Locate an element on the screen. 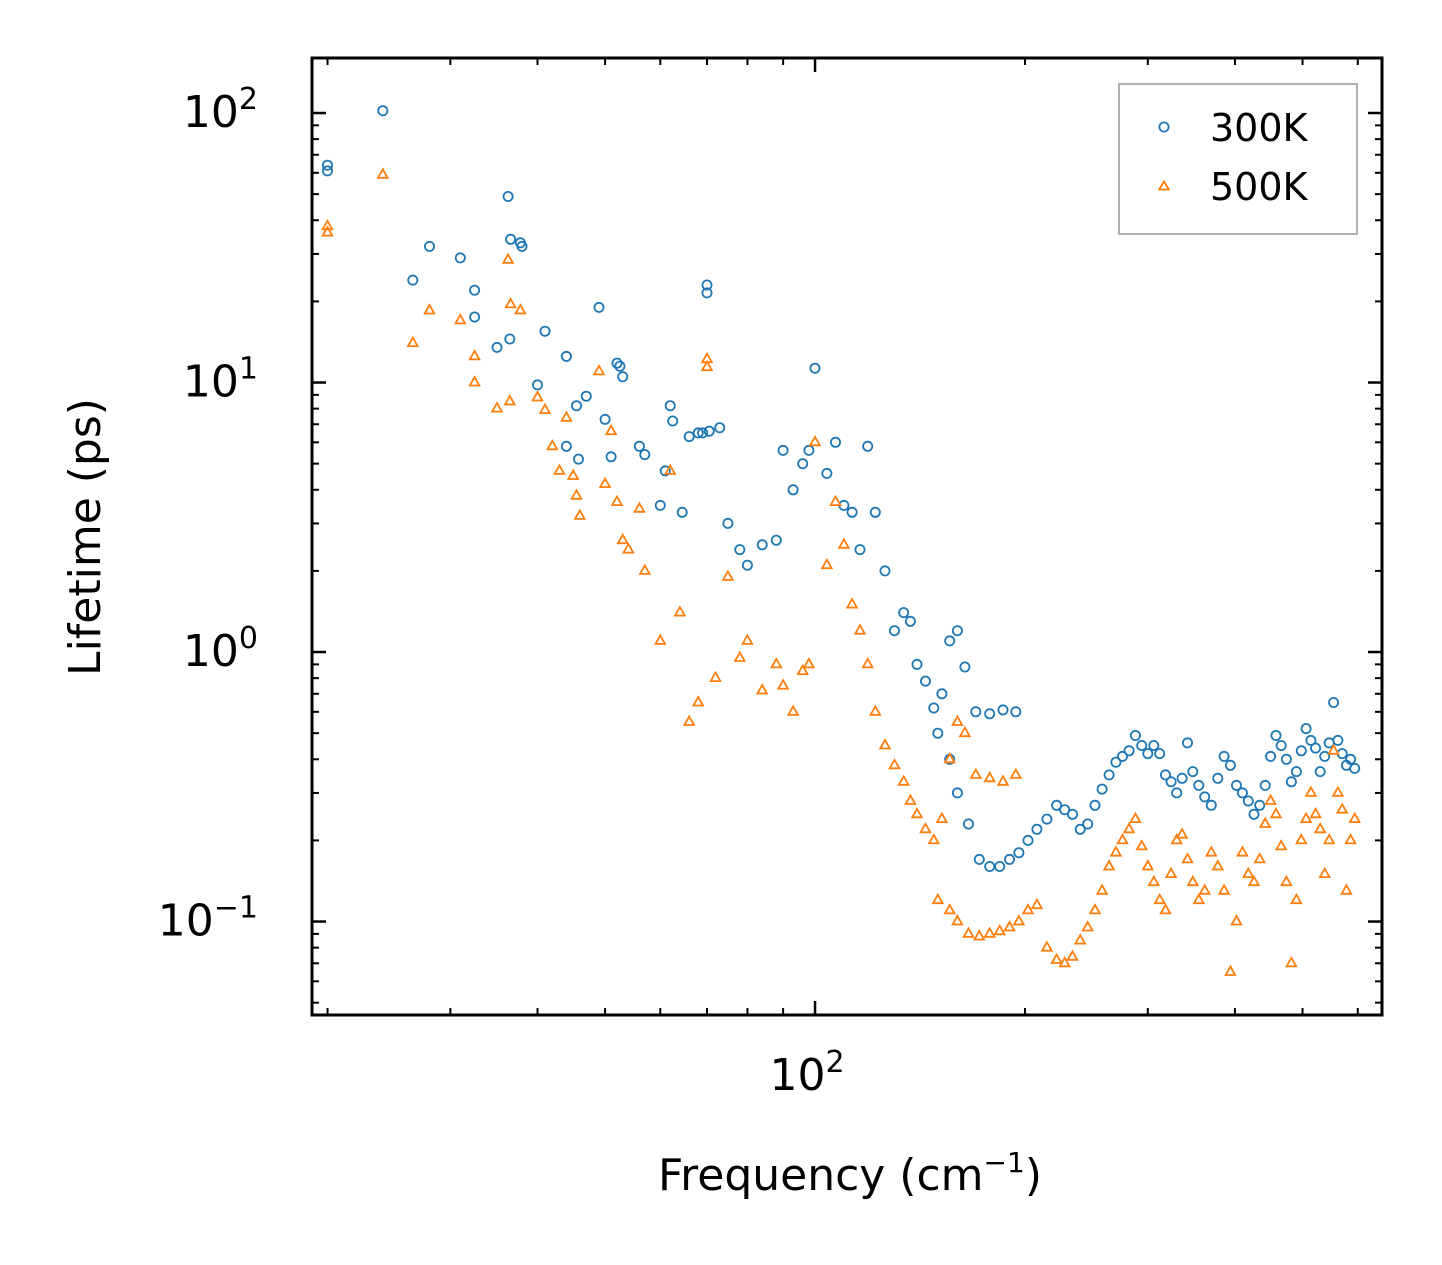 Image resolution: width=1442 pixels, height=1265 pixels. legend-marker-500k is located at coordinates (1164, 185).